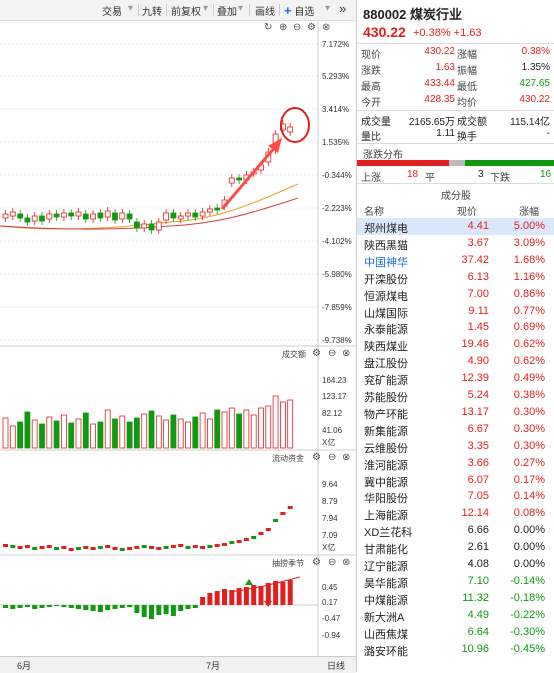  What do you see at coordinates (455, 581) in the screenshot?
I see `constituent-row: 昊华能源 7.10 -0.14%` at bounding box center [455, 581].